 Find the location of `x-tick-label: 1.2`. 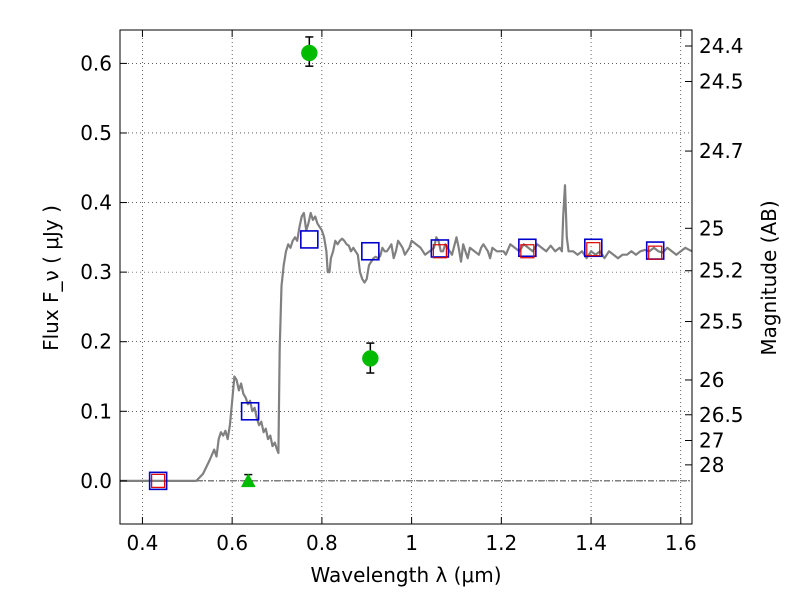

x-tick-label: 1.2 is located at coordinates (501, 543).